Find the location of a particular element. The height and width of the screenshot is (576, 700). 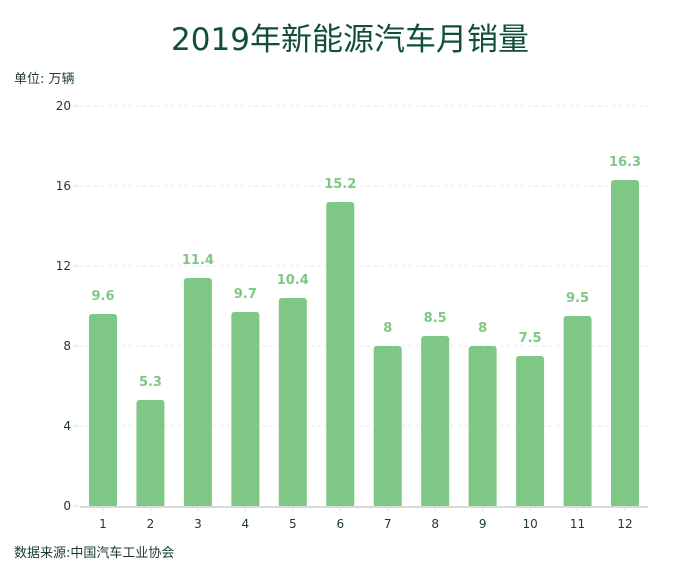

x-tick-label: 3 is located at coordinates (198, 524).